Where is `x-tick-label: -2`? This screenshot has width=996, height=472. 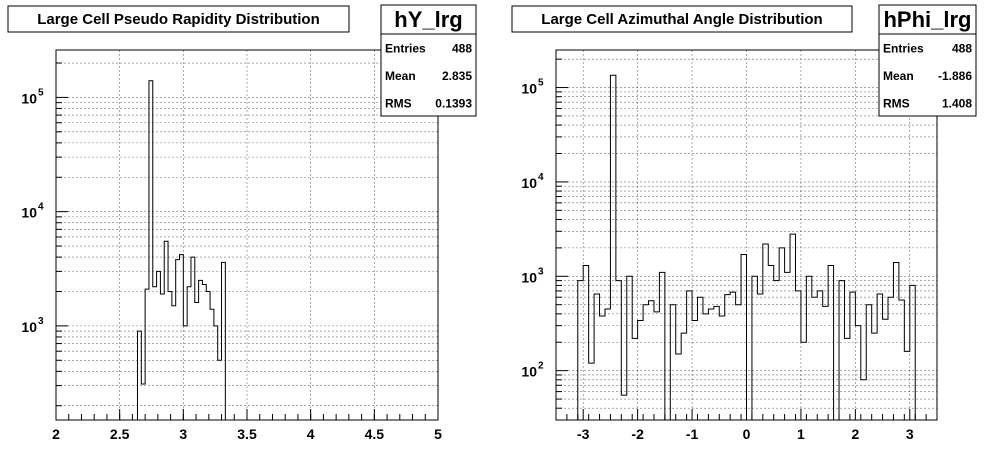
x-tick-label: -2 is located at coordinates (637, 434).